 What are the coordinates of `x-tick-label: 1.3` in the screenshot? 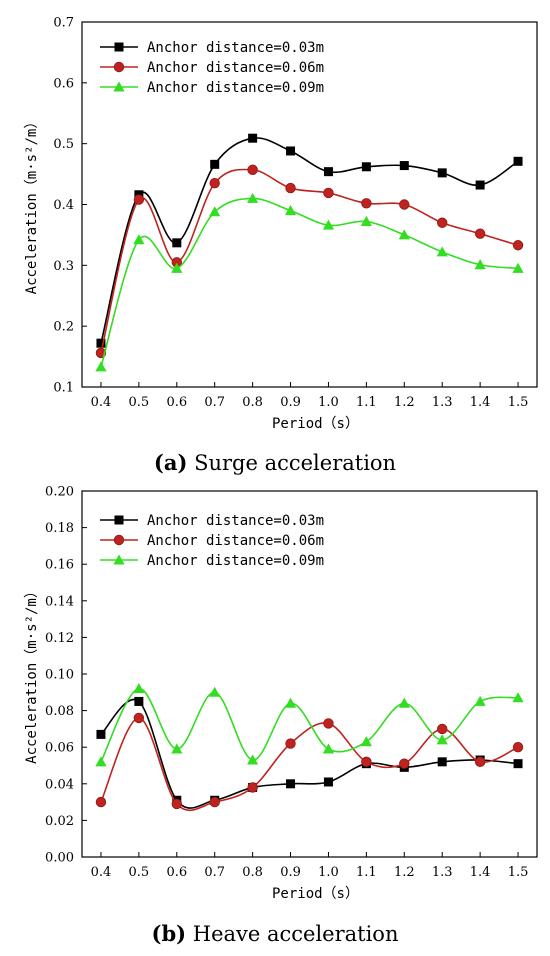 It's located at (442, 402).